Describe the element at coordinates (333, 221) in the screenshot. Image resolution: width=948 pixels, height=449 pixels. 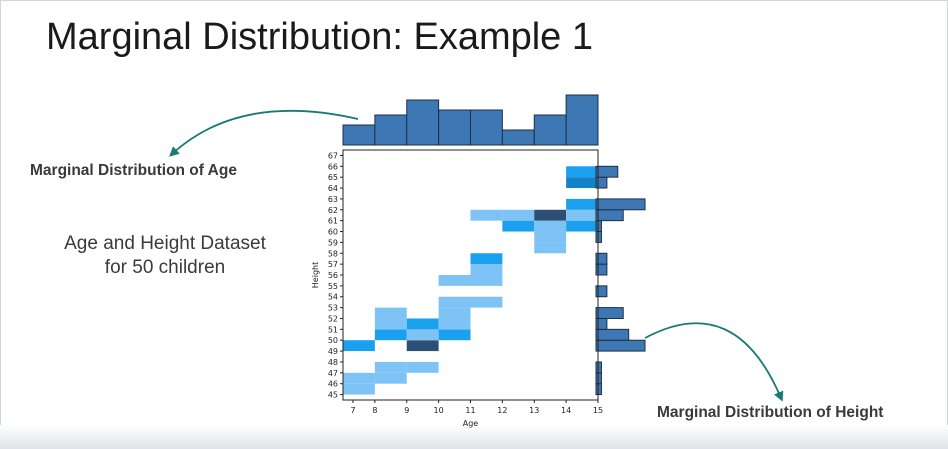
I see `y-tick-label: 61` at that location.